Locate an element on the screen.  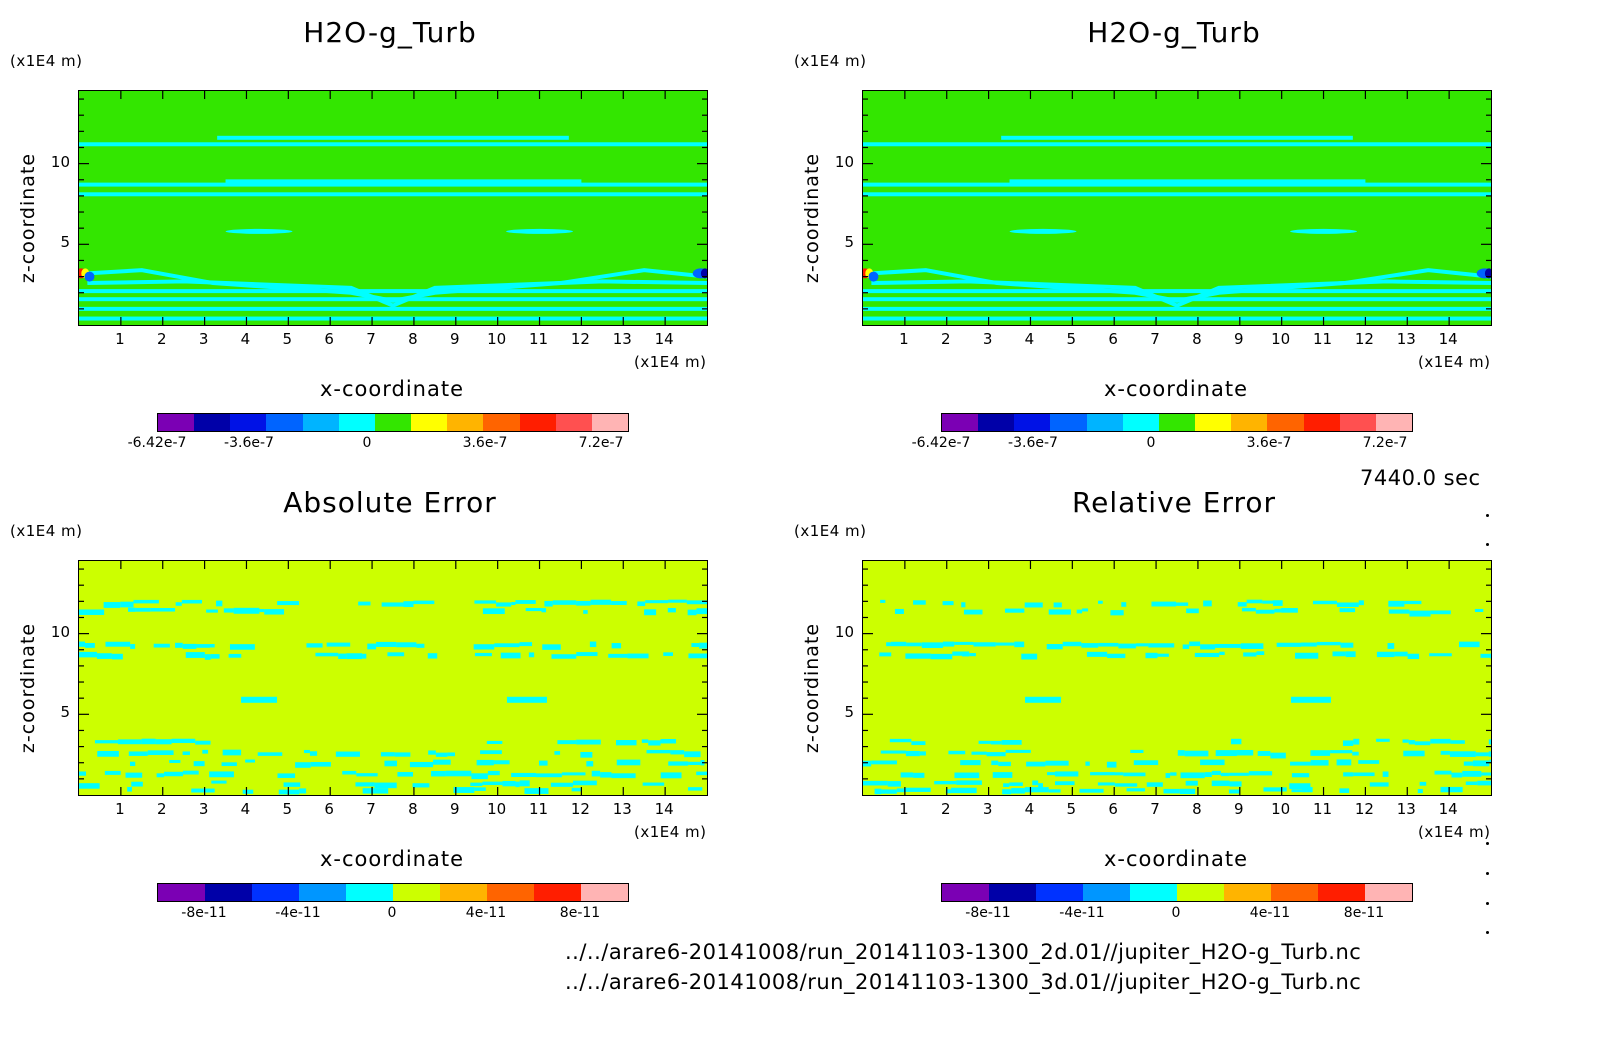
y-tick-label: 10 is located at coordinates (844, 631).